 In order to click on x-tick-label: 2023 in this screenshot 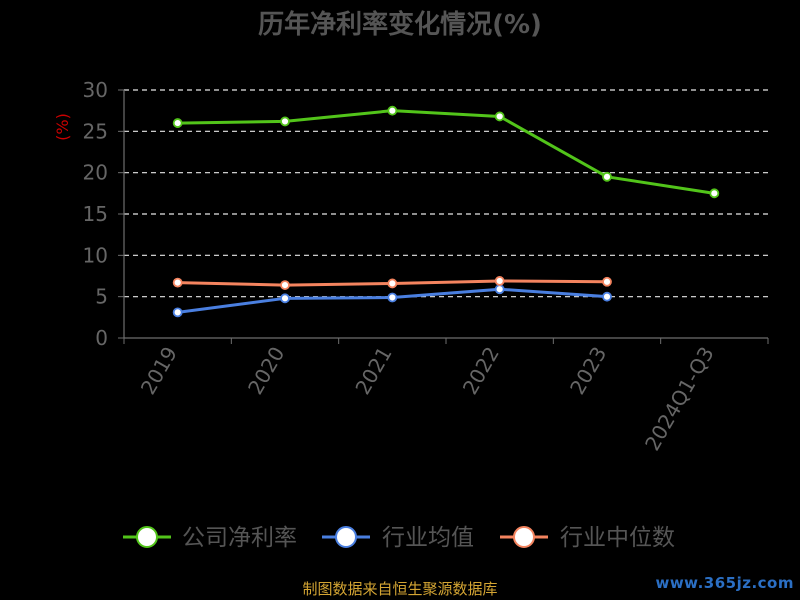, I will do `click(588, 371)`.